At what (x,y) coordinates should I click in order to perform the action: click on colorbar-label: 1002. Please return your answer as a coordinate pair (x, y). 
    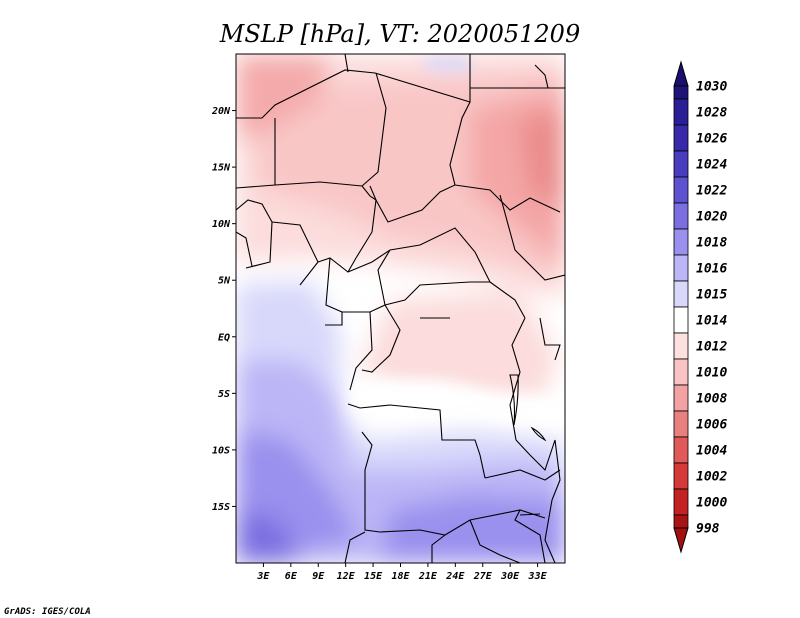
    Looking at the image, I should click on (711, 477).